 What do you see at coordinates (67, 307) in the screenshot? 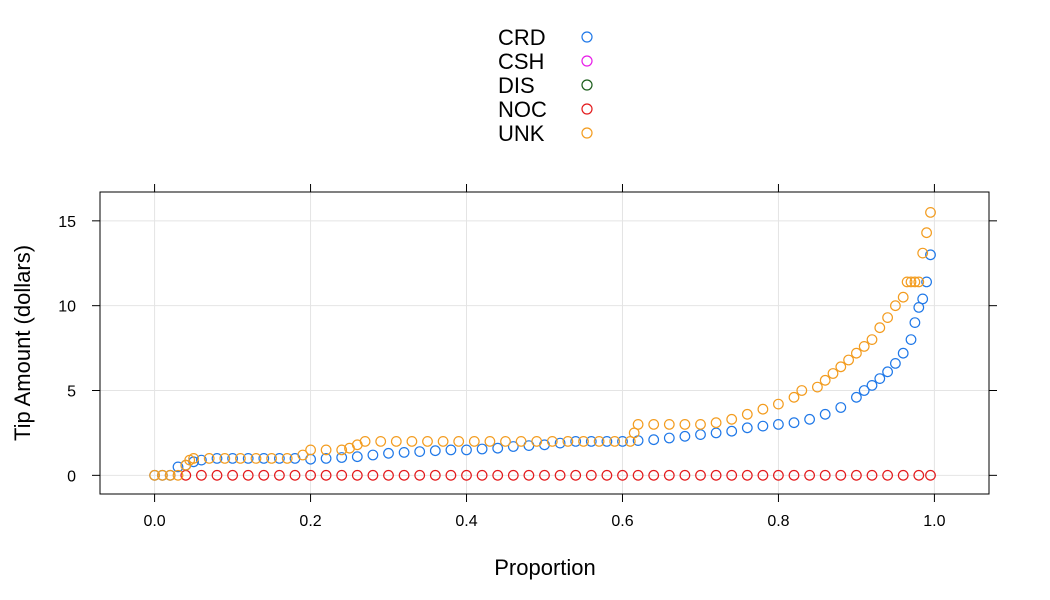
I see `y-tick-label: 10` at bounding box center [67, 307].